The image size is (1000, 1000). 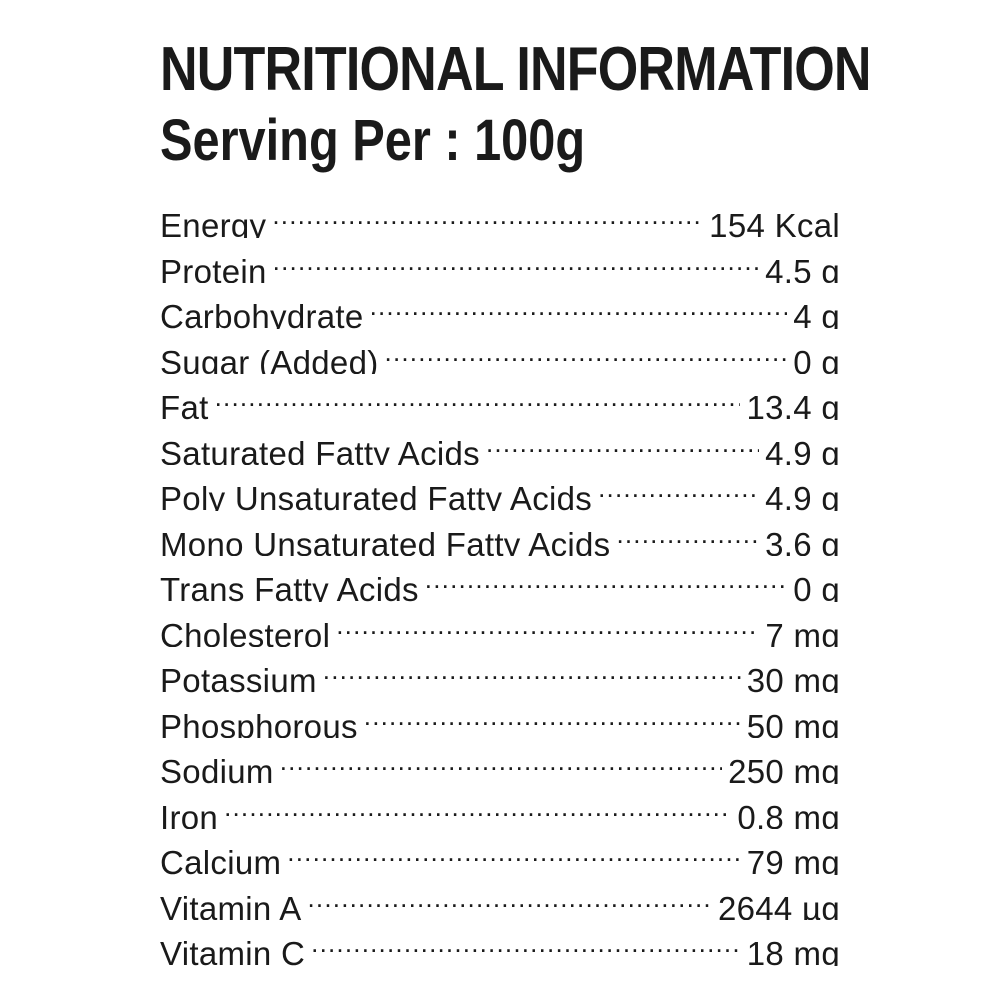 I want to click on nutrient-row-vitamin-a: Vitamin A 2644 µg, so click(x=500, y=898).